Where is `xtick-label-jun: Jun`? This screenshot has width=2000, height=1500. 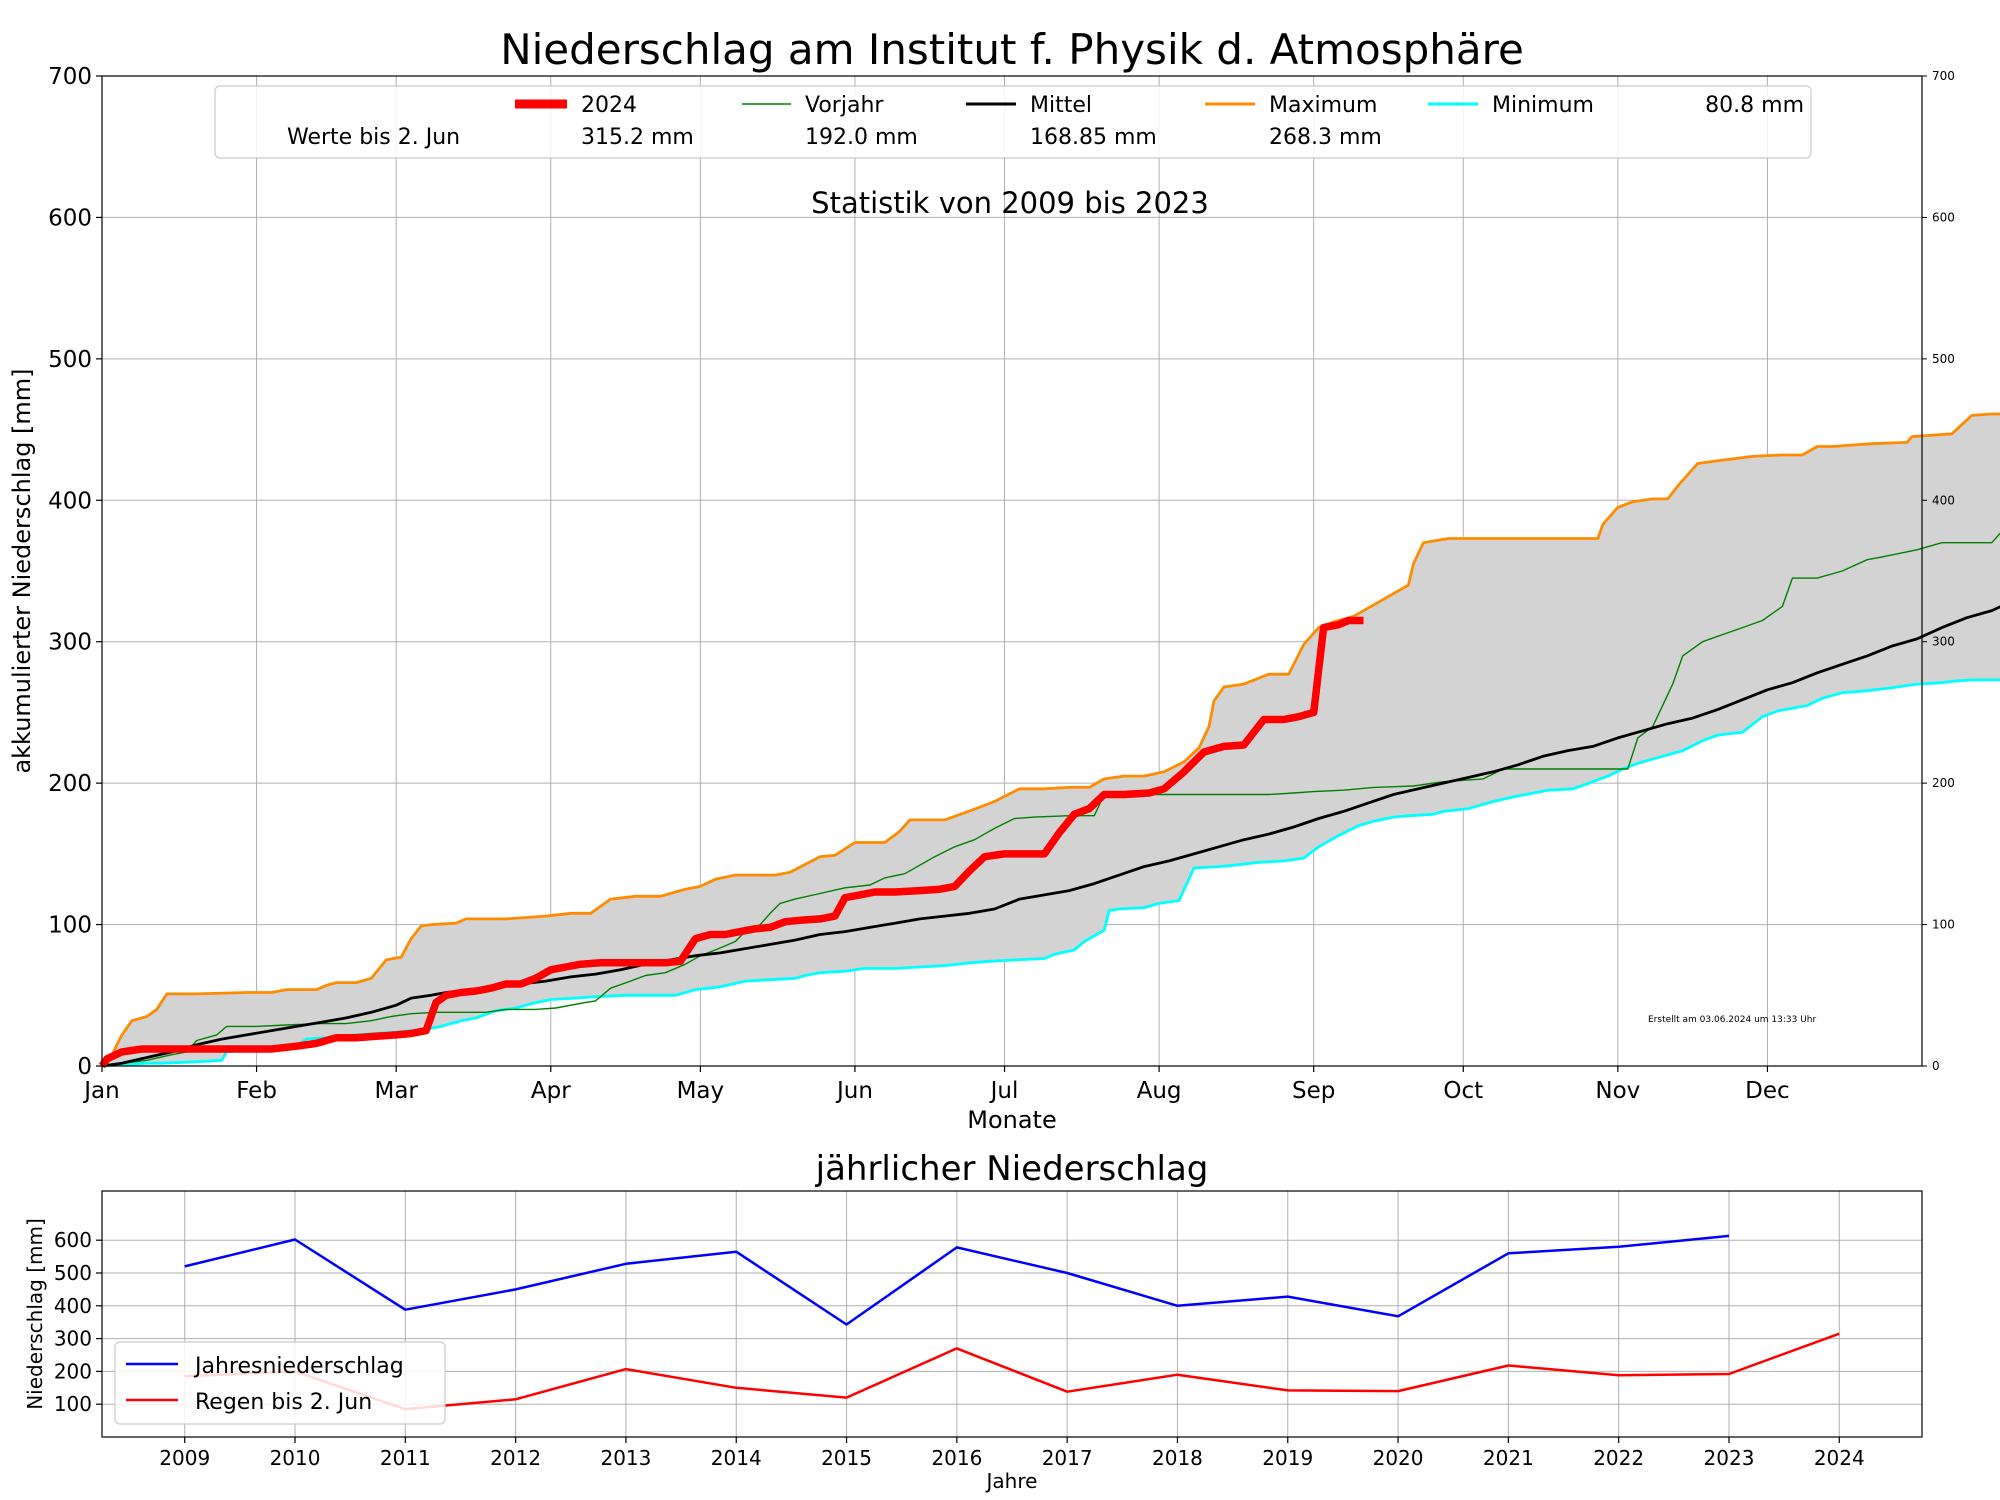 xtick-label-jun: Jun is located at coordinates (854, 1091).